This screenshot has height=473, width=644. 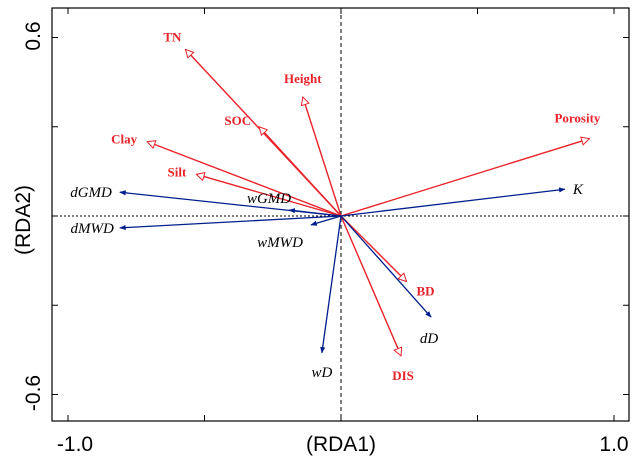 What do you see at coordinates (269, 199) in the screenshot?
I see `vector-label-wgmd: wGMD` at bounding box center [269, 199].